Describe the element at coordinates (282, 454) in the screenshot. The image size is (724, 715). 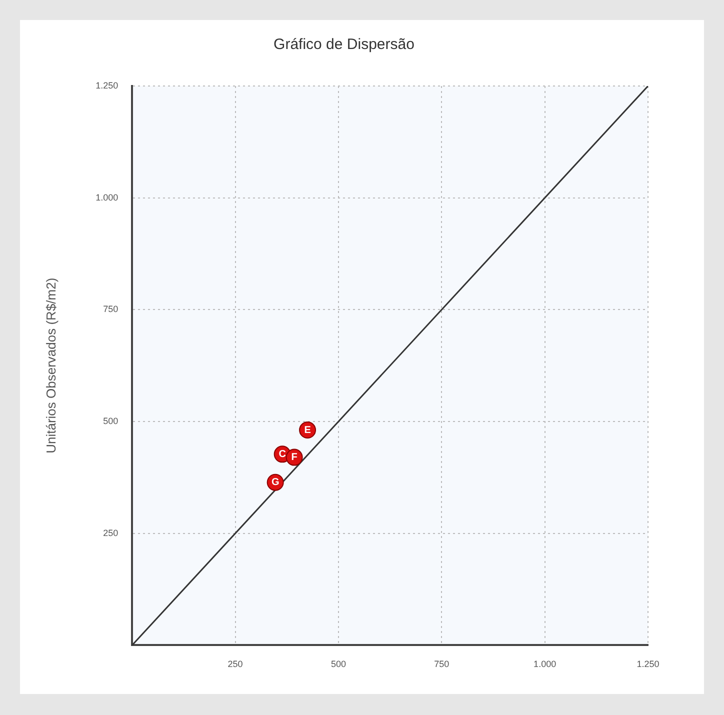
I see `annotation: C` at that location.